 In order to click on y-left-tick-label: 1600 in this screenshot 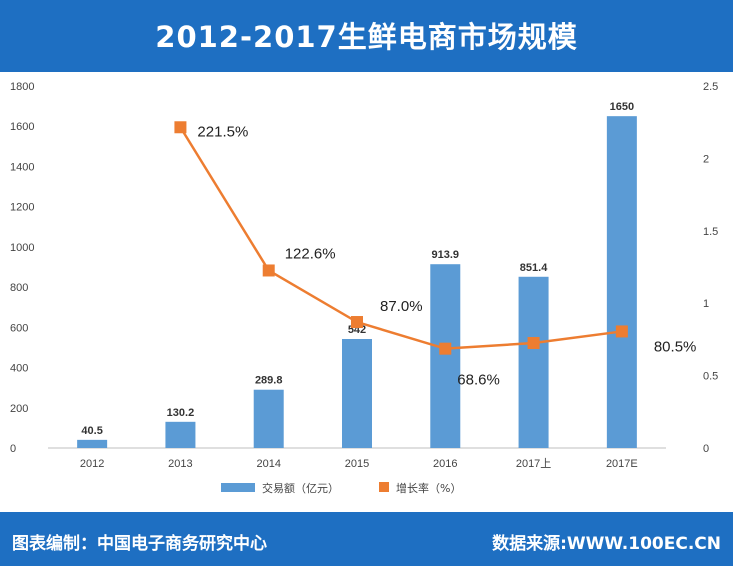, I will do `click(22, 127)`.